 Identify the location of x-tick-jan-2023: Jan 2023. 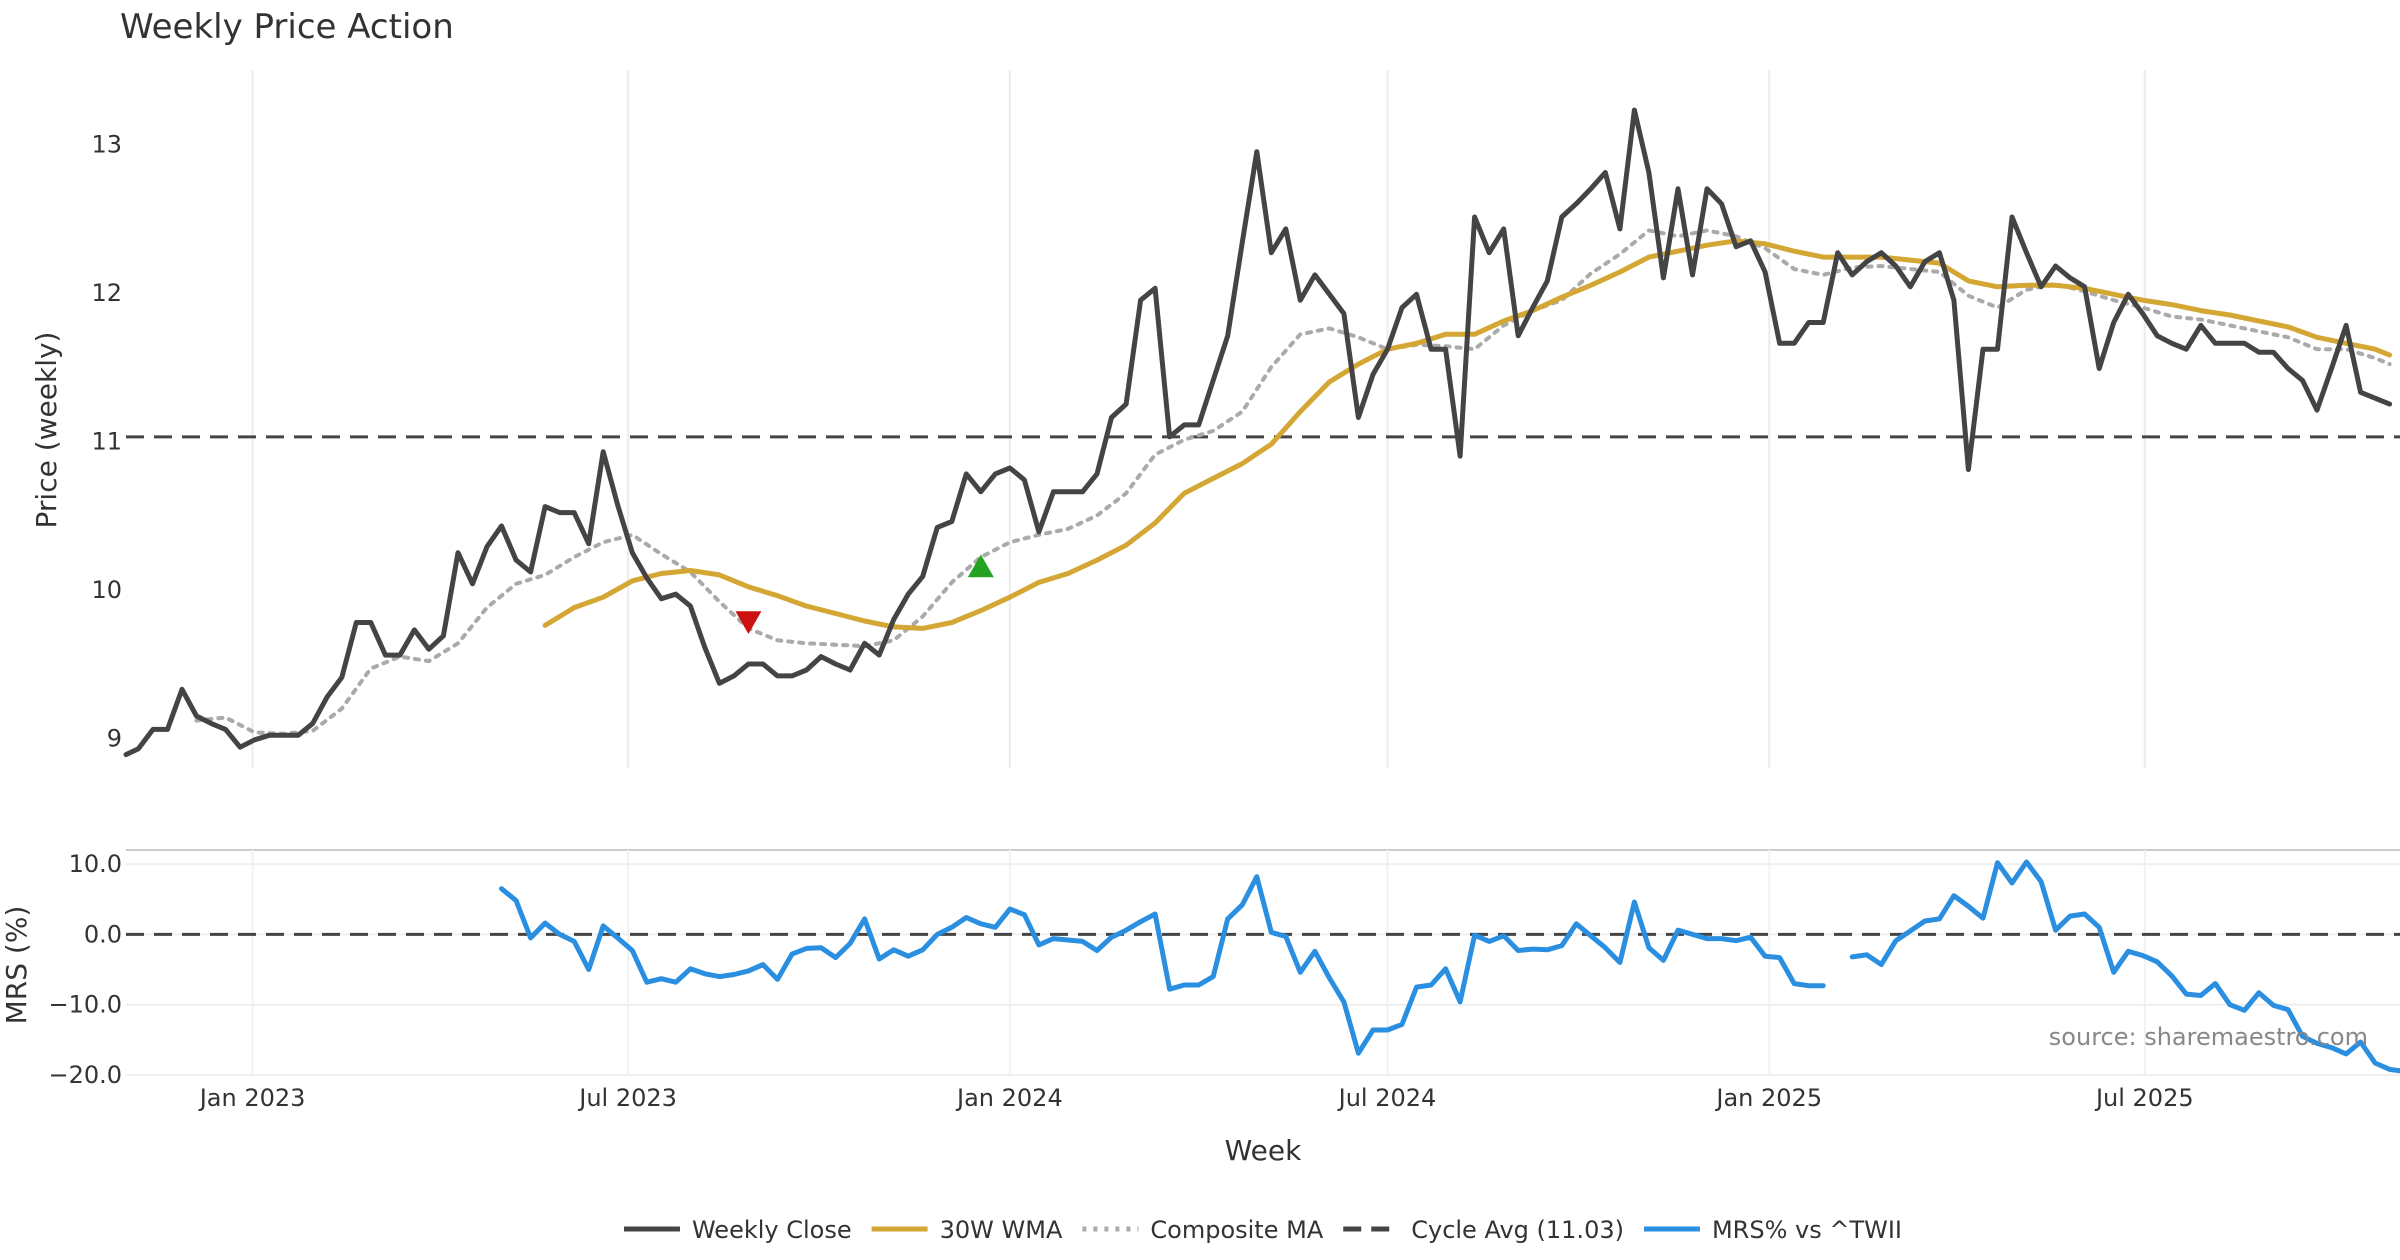
(252, 1098).